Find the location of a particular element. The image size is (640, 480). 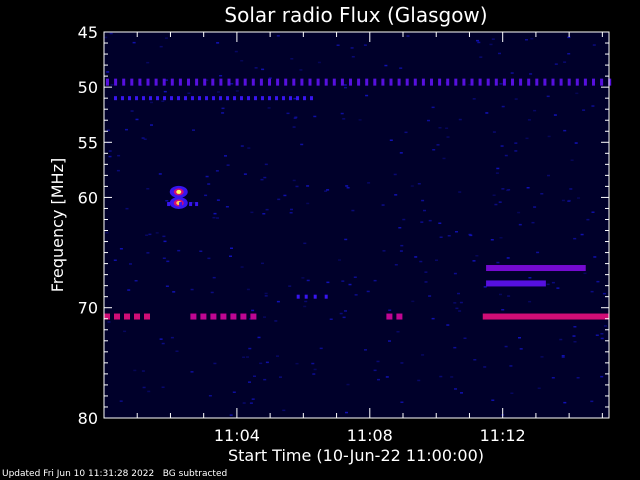

y-tick-label: 45 is located at coordinates (88, 32).